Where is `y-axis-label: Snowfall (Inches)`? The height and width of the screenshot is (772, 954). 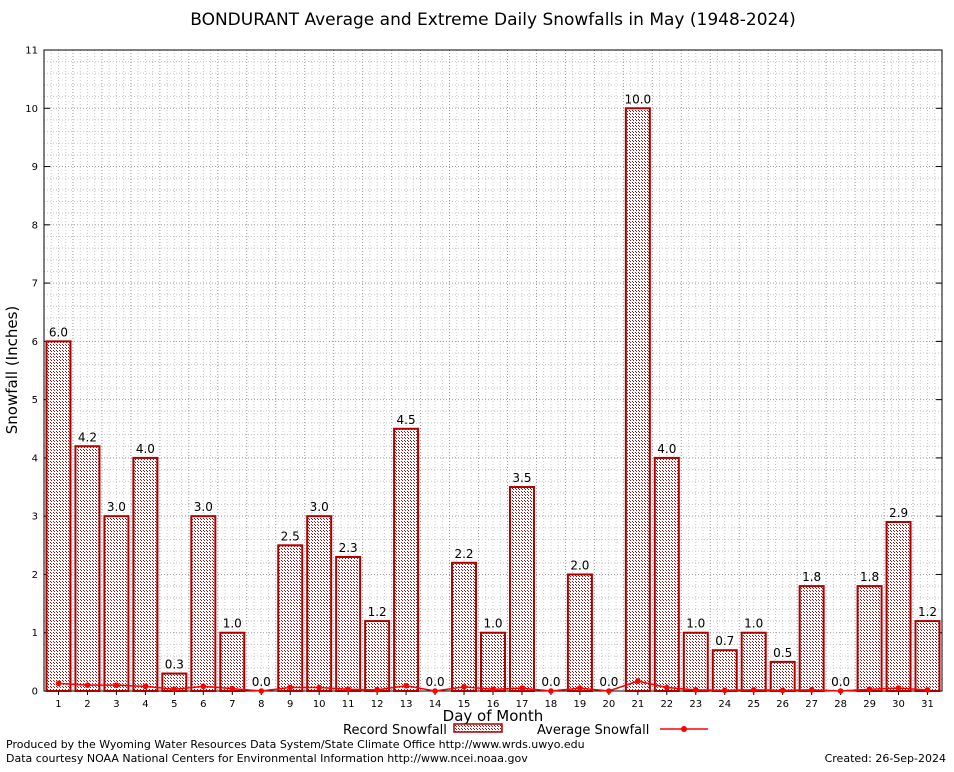
y-axis-label: Snowfall (Inches) is located at coordinates (12, 370).